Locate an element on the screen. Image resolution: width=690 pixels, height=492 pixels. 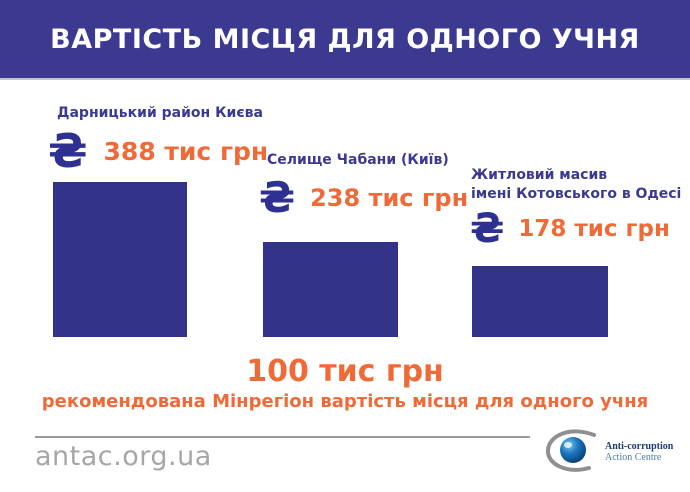
bar-value-row-odesa: ₴ 178 тис грн is located at coordinates (570, 229).